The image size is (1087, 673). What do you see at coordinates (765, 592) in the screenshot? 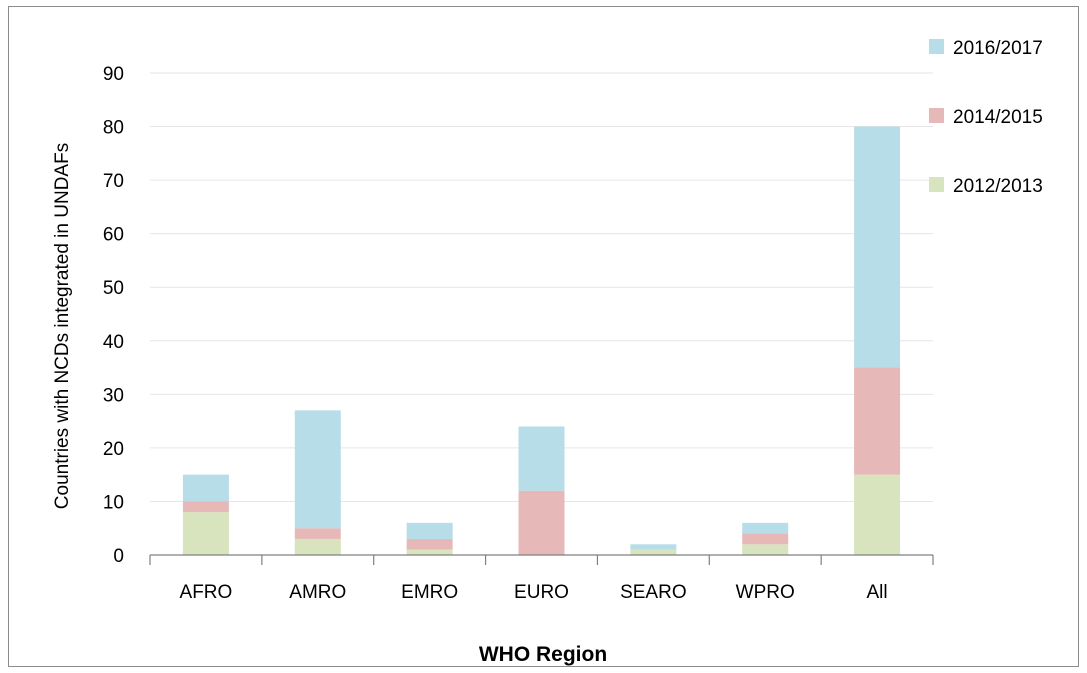
I see `x-tick-label: WPRO` at bounding box center [765, 592].